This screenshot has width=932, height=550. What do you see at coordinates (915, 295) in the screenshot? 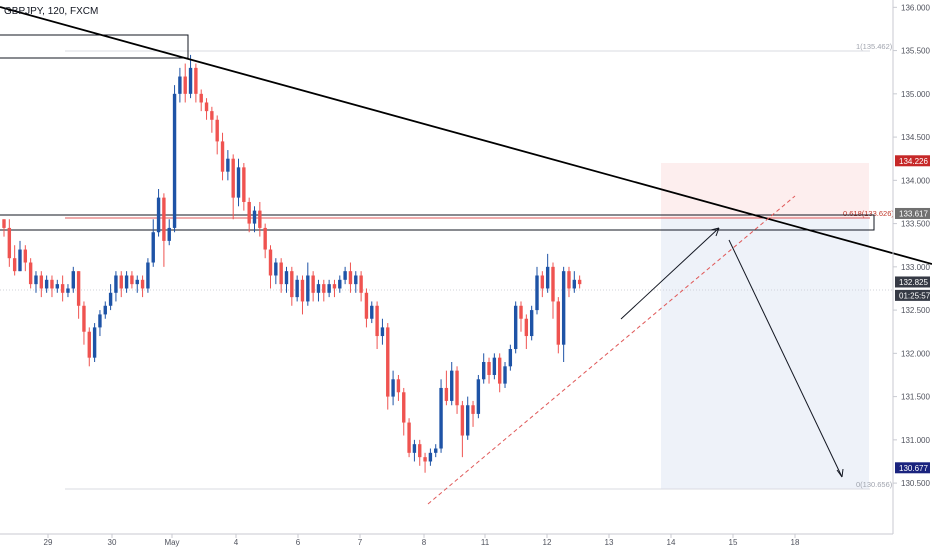
I see `price-tag-label: 01:25:57` at bounding box center [915, 295].